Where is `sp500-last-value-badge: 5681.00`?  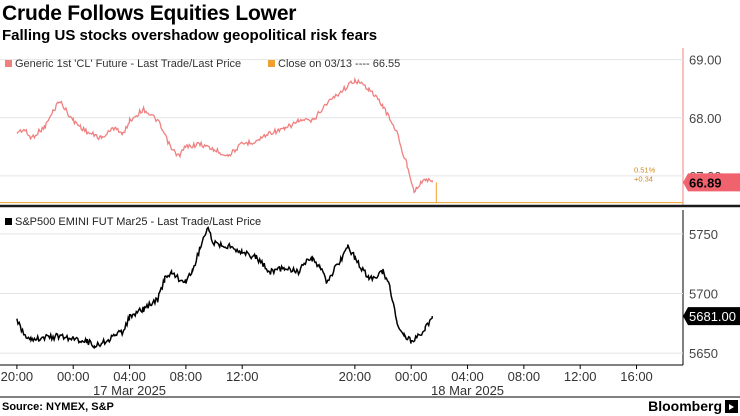 sp500-last-value-badge: 5681.00 is located at coordinates (711, 316).